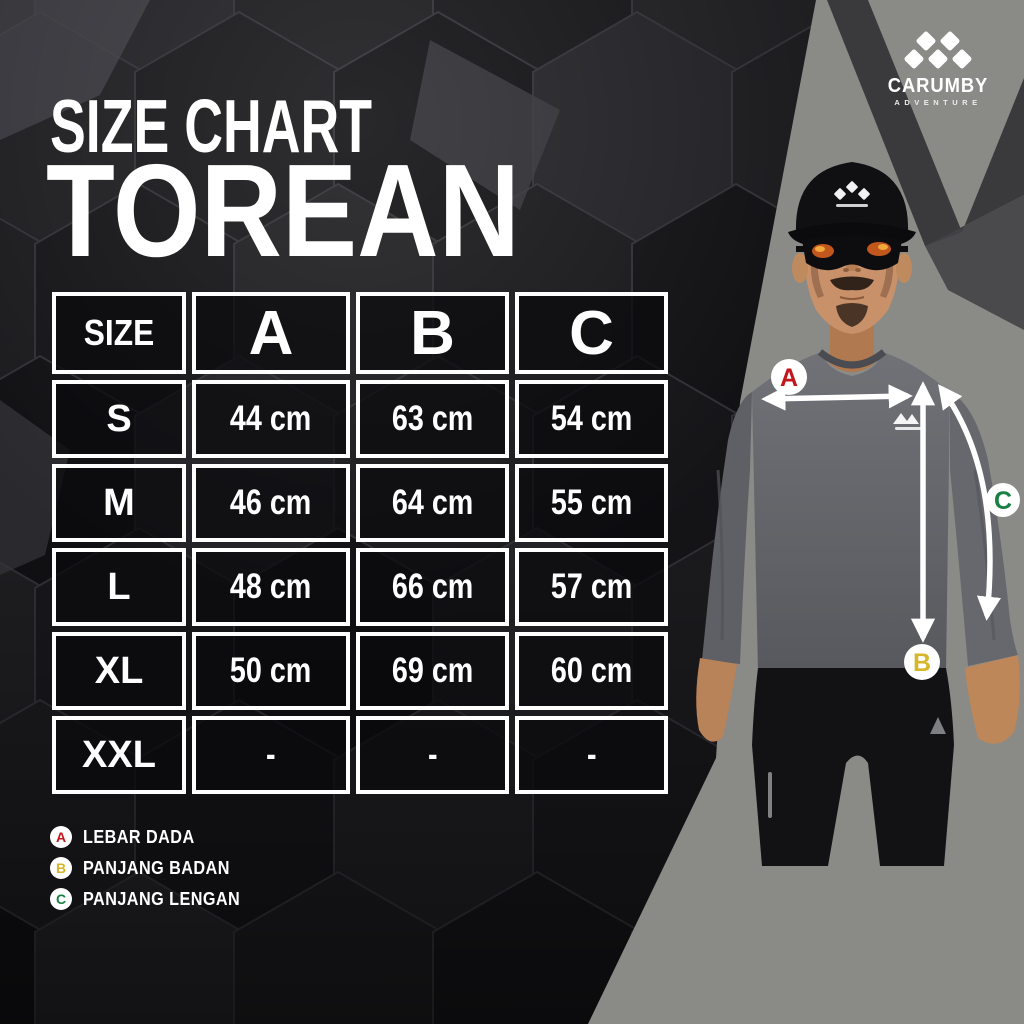 The width and height of the screenshot is (1024, 1024). What do you see at coordinates (852, 283) in the screenshot?
I see `mustache` at bounding box center [852, 283].